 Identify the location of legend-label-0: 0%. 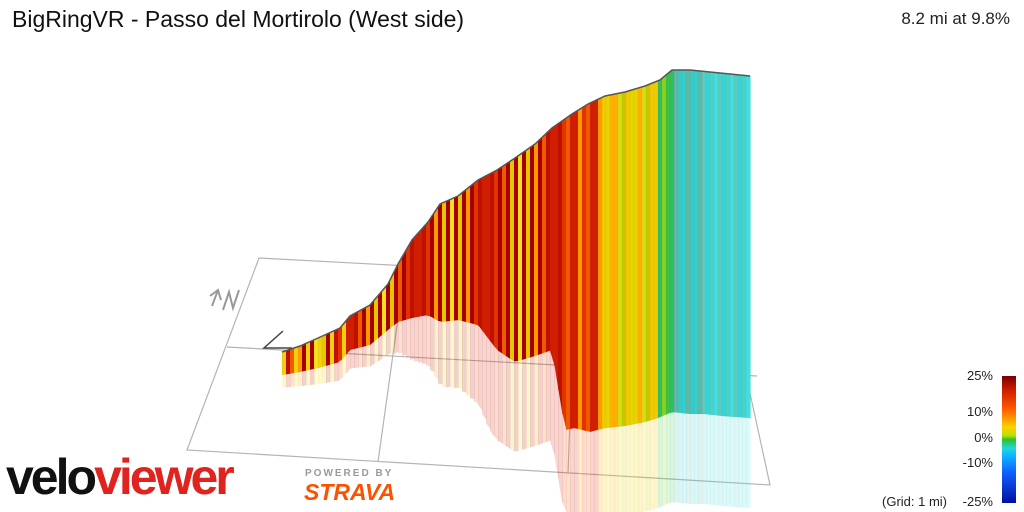
(983, 437).